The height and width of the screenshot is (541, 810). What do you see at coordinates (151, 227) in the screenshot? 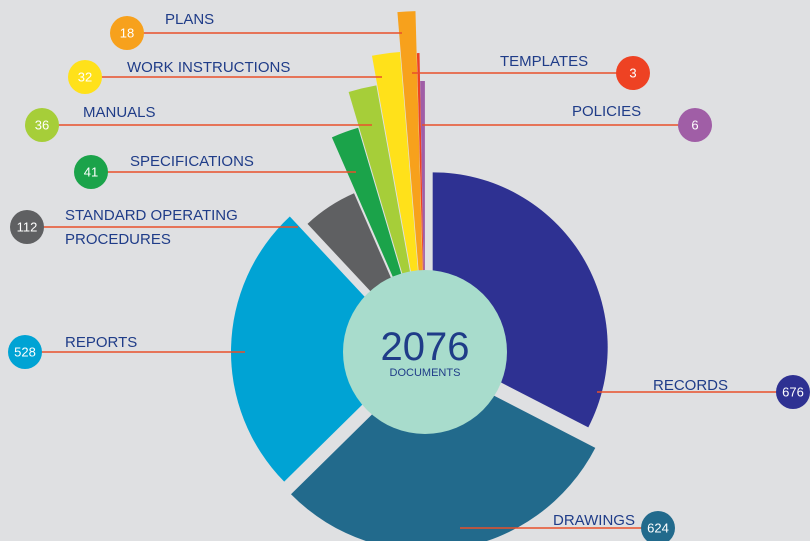
I see `category-label: STANDARD OPERATING PROCEDURES` at bounding box center [151, 227].